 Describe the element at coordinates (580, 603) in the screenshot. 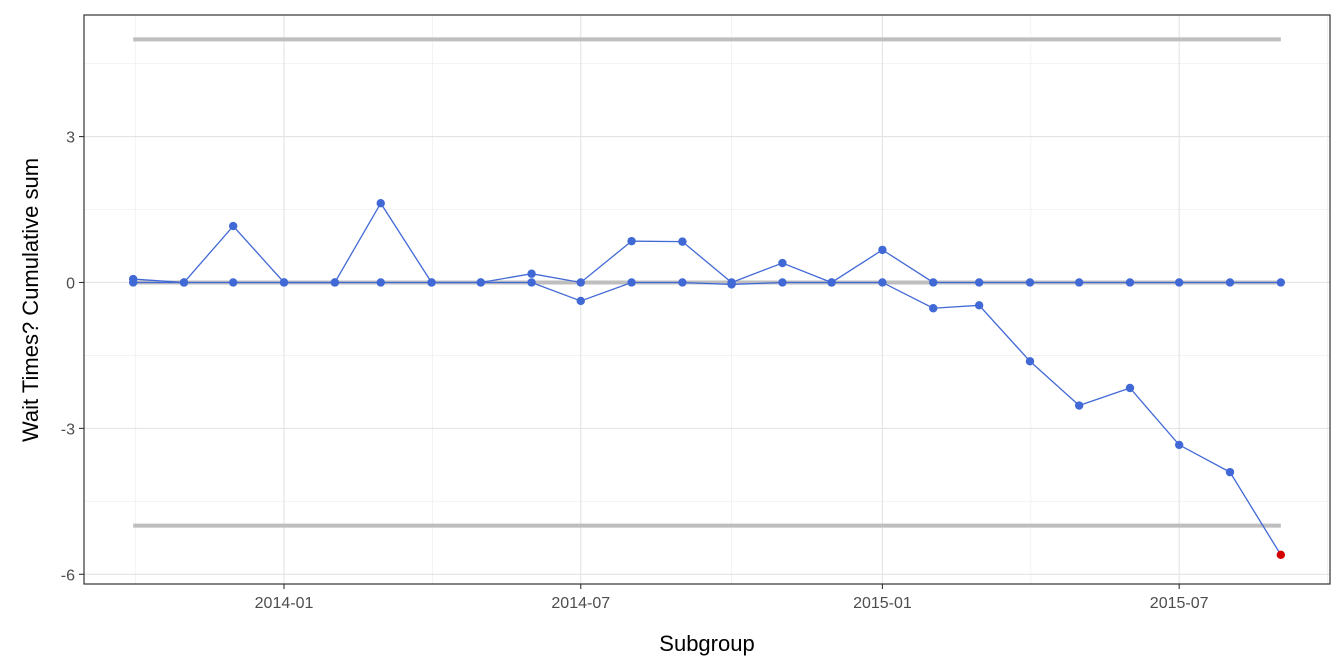

I see `x-tick-label: 2014-07` at that location.